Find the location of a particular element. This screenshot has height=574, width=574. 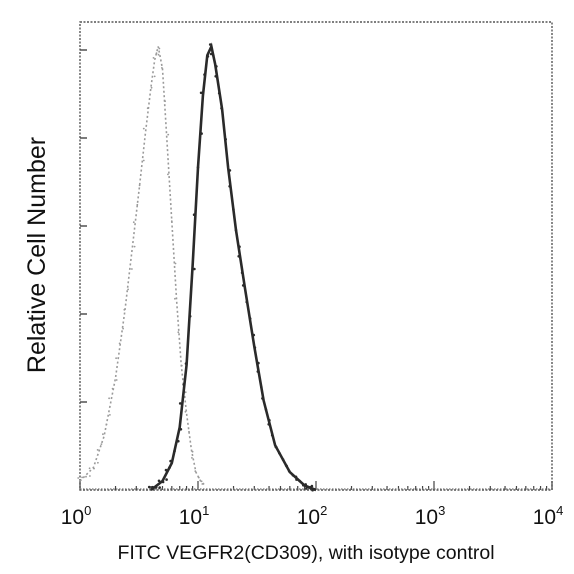

x-tick-label: 10² is located at coordinates (312, 516).